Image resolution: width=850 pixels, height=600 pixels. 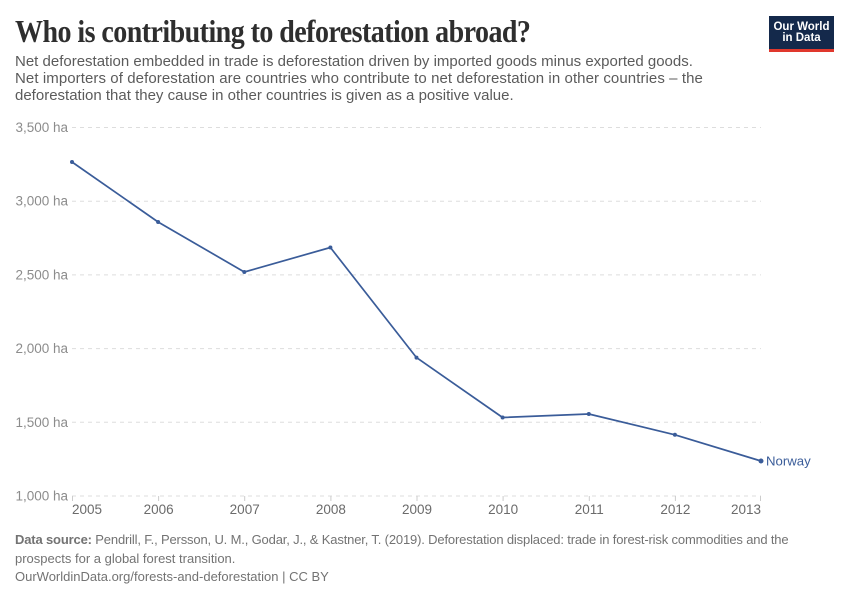 What do you see at coordinates (87, 509) in the screenshot?
I see `svg-text: 2005` at bounding box center [87, 509].